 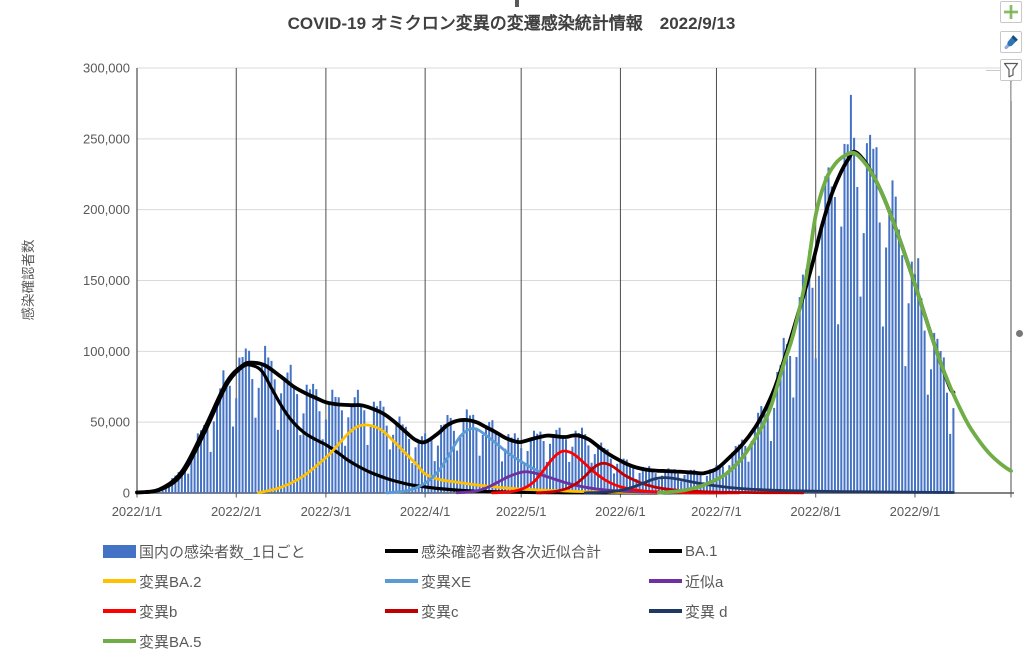 I want to click on x-tick-label: 2022/7/1, so click(x=716, y=511).